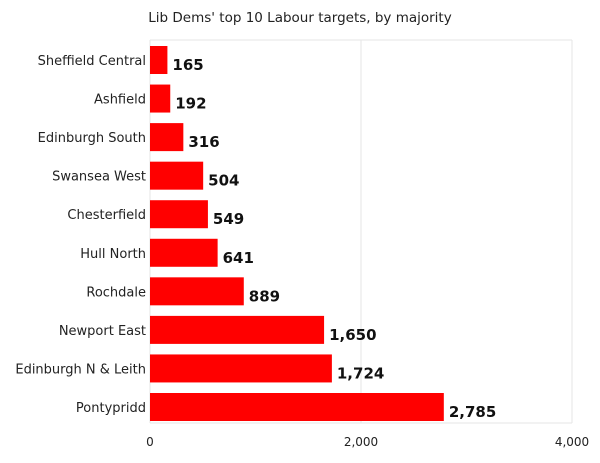  What do you see at coordinates (228, 219) in the screenshot?
I see `value-label: 549` at bounding box center [228, 219].